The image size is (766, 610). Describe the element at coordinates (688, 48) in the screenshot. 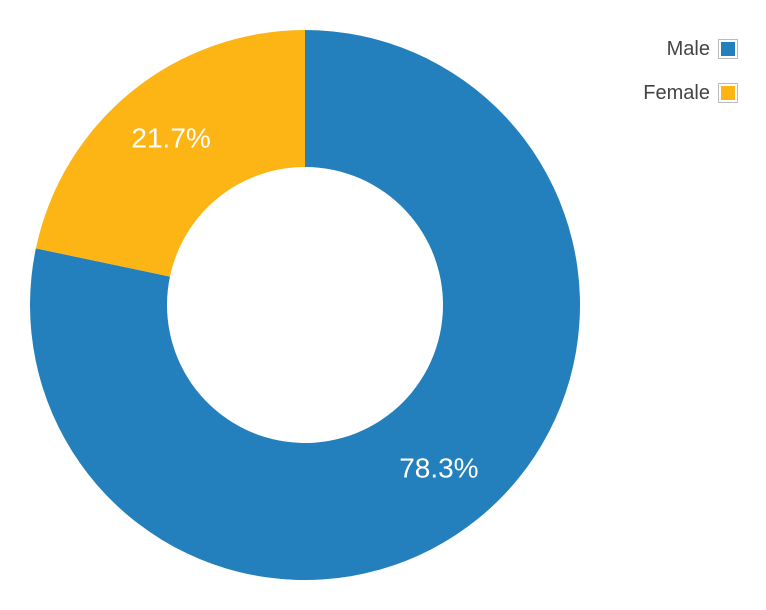

I see `legend-label-male: Male` at that location.